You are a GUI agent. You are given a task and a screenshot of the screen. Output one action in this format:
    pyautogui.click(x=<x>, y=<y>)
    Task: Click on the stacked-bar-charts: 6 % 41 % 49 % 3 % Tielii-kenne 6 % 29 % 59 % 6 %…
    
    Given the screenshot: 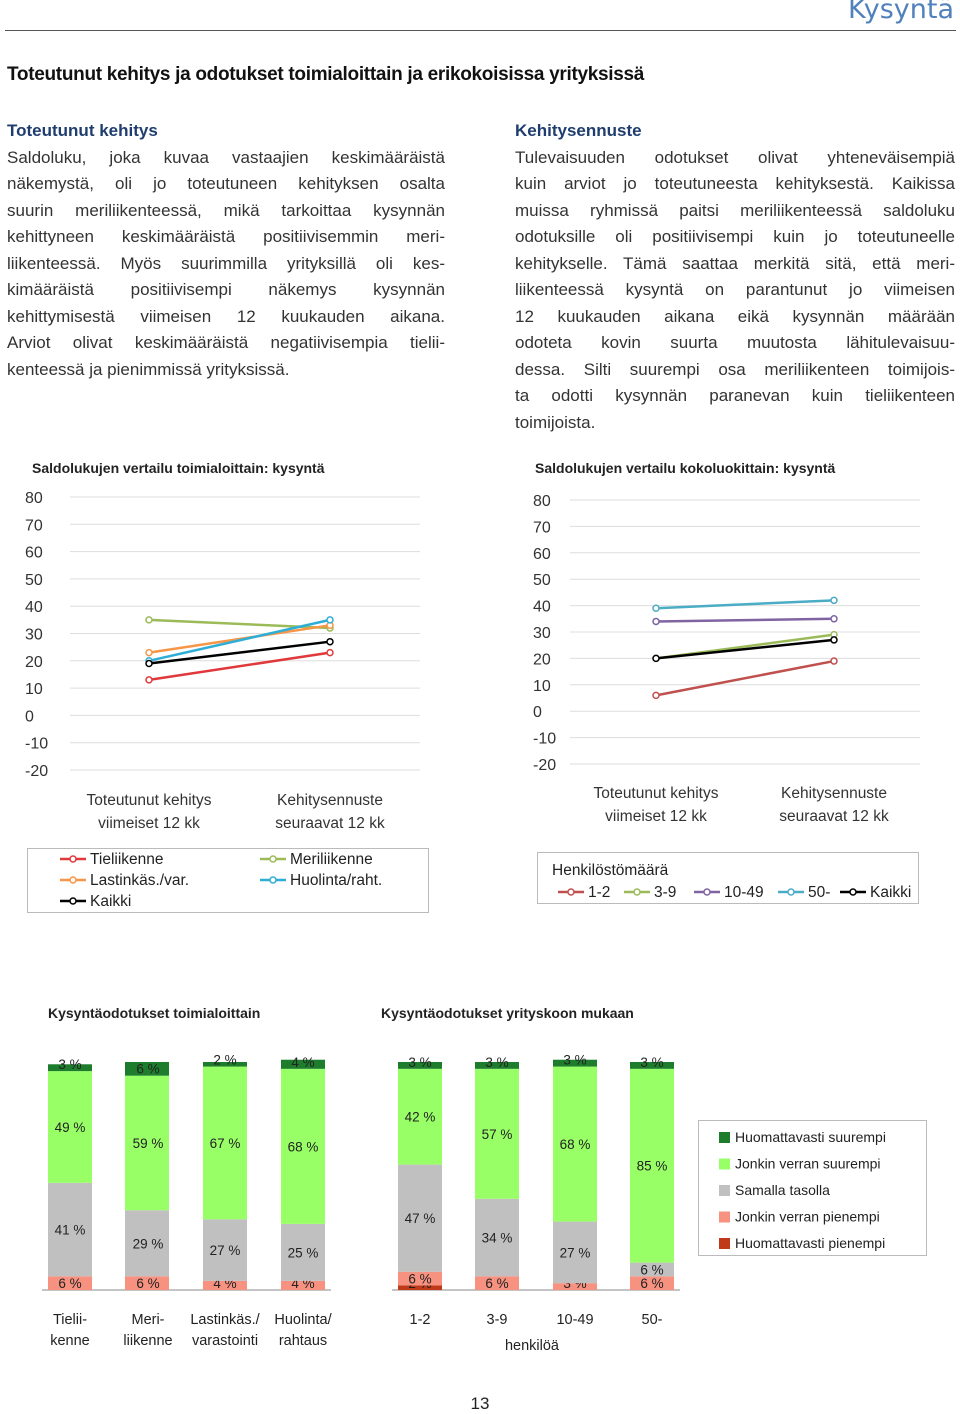 What is the action you would take?
    pyautogui.click(x=361, y=1203)
    